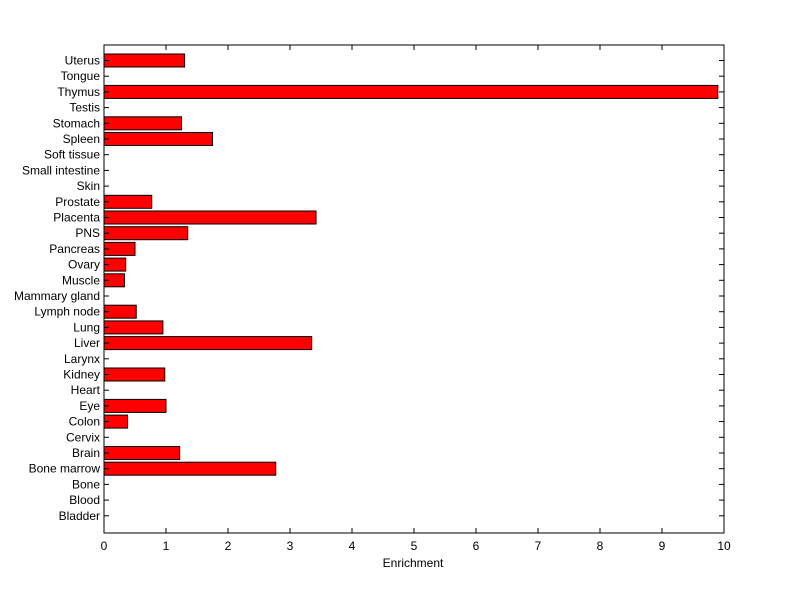 The height and width of the screenshot is (599, 800). What do you see at coordinates (146, 233) in the screenshot?
I see `bar-pns` at bounding box center [146, 233].